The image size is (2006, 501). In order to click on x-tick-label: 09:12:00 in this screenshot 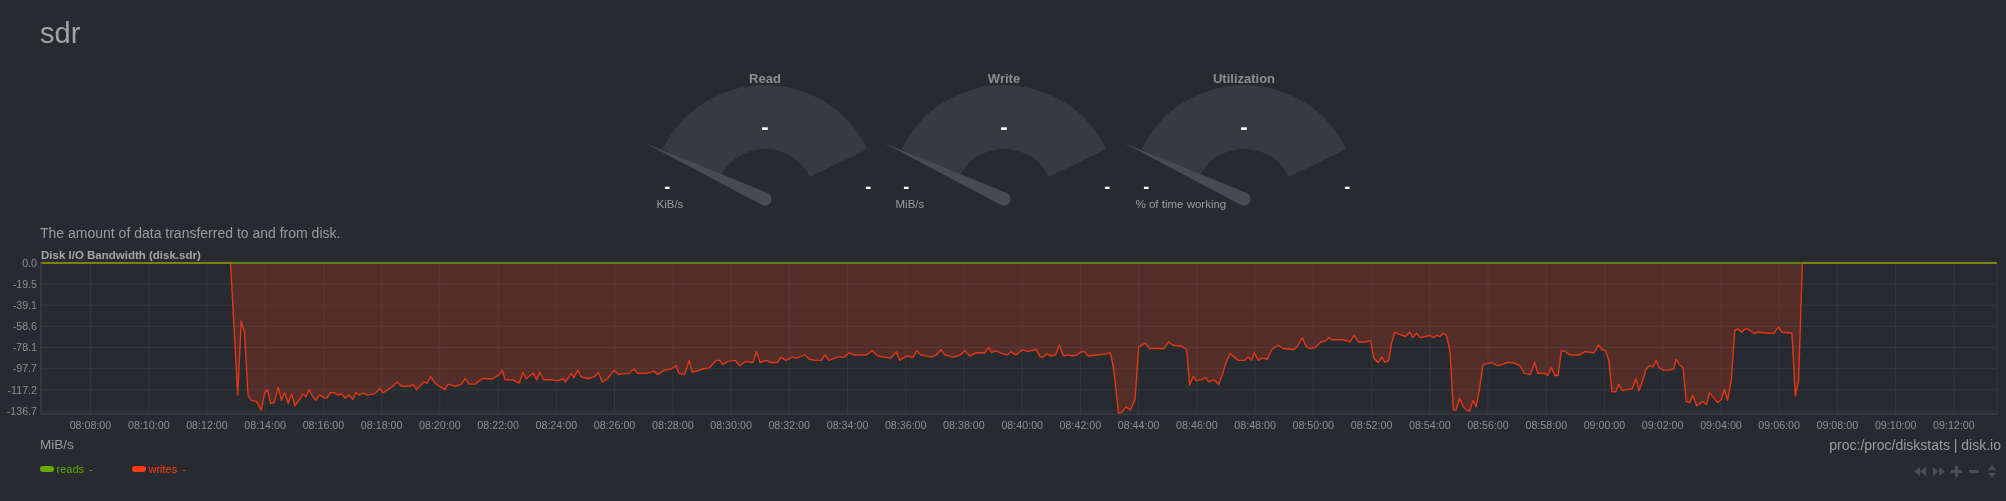, I will do `click(1954, 424)`.